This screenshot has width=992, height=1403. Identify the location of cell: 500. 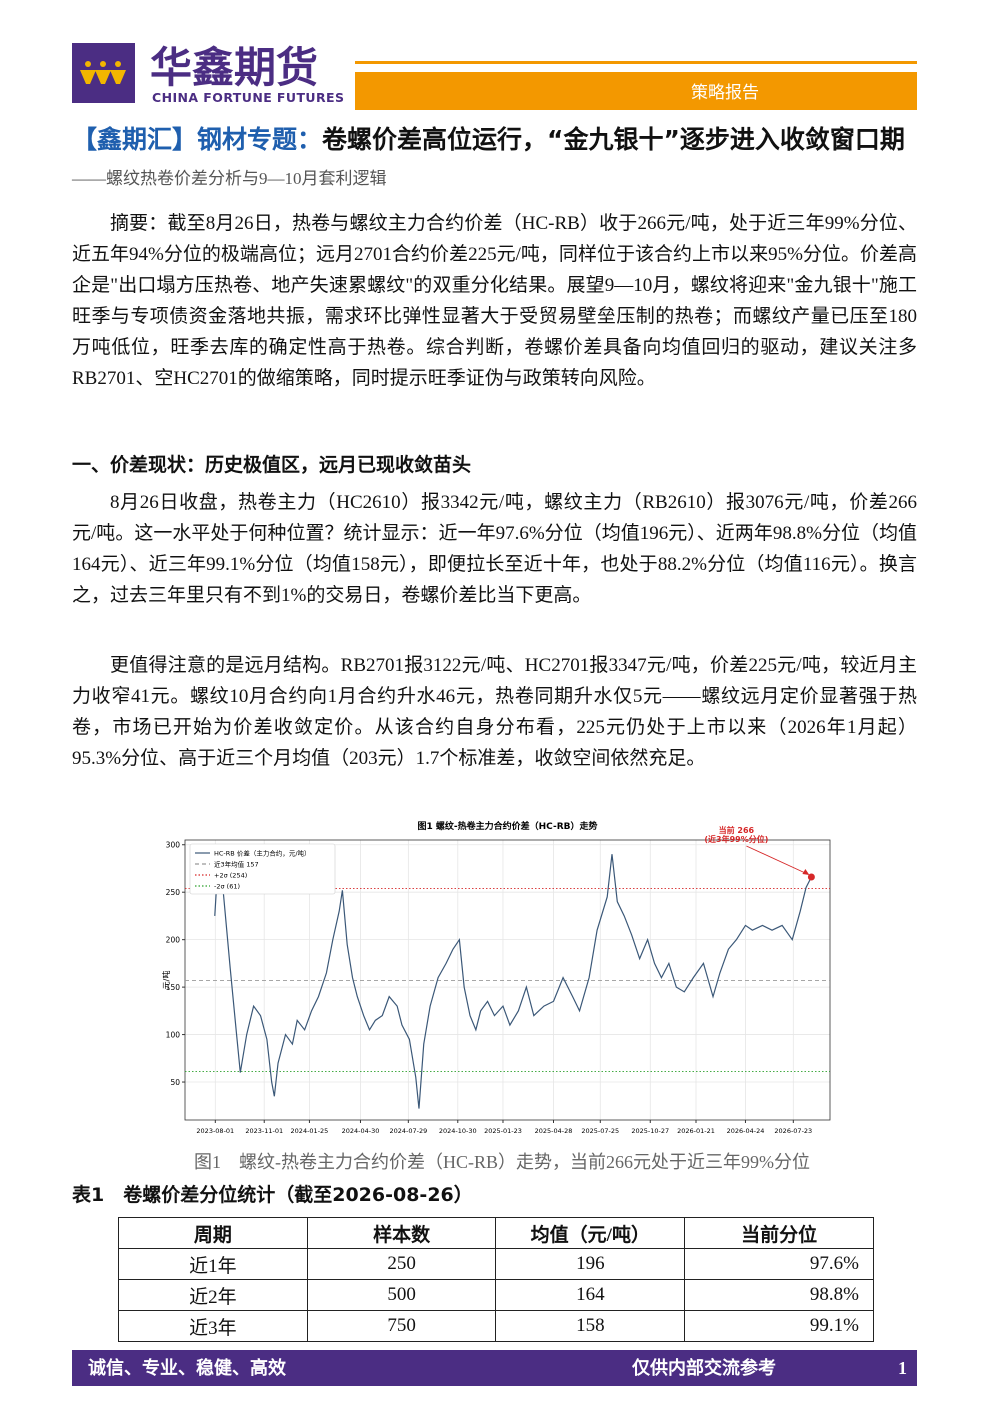
(401, 1295).